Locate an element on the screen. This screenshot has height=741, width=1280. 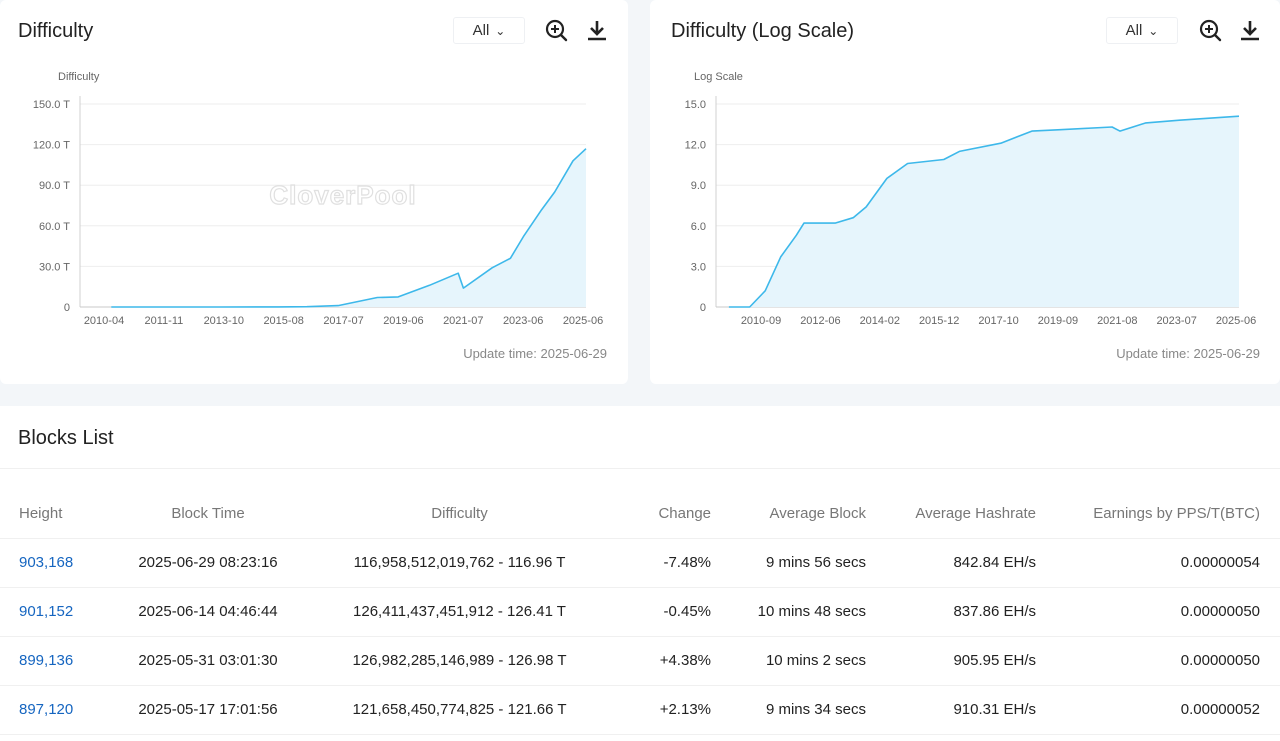
block-height-link: 901,152 is located at coordinates (46, 611).